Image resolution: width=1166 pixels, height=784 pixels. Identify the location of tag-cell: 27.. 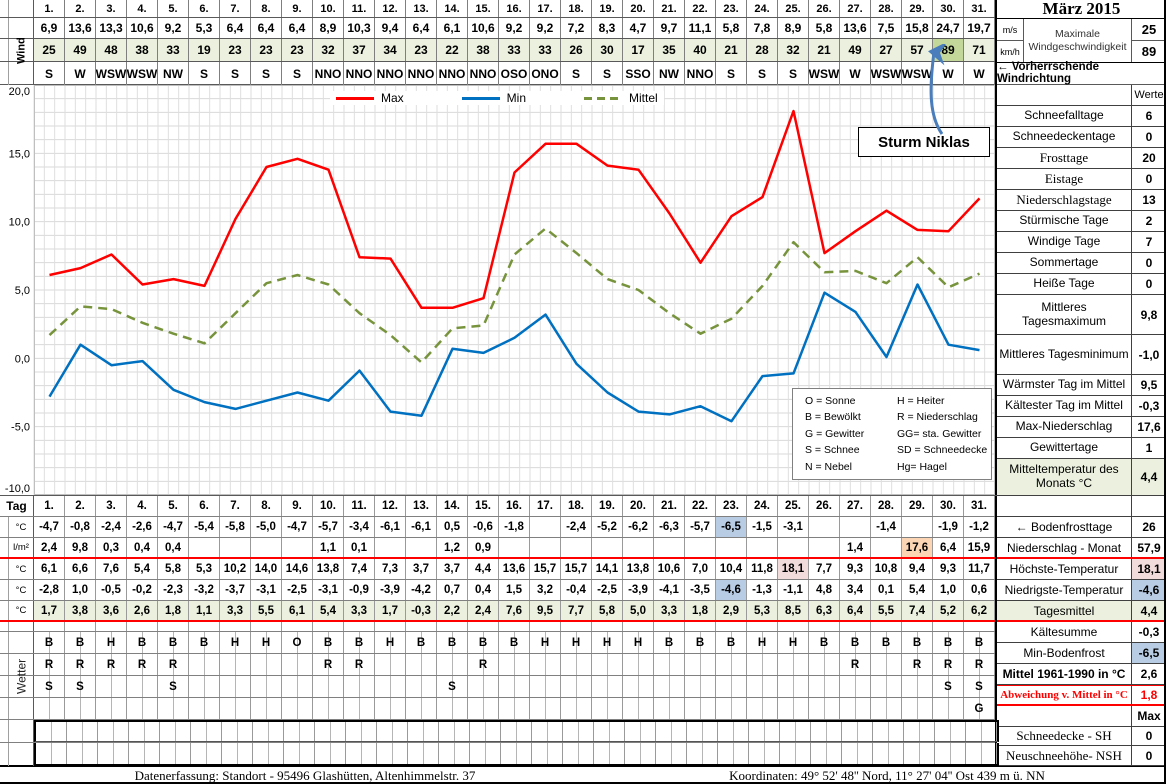
(855, 506).